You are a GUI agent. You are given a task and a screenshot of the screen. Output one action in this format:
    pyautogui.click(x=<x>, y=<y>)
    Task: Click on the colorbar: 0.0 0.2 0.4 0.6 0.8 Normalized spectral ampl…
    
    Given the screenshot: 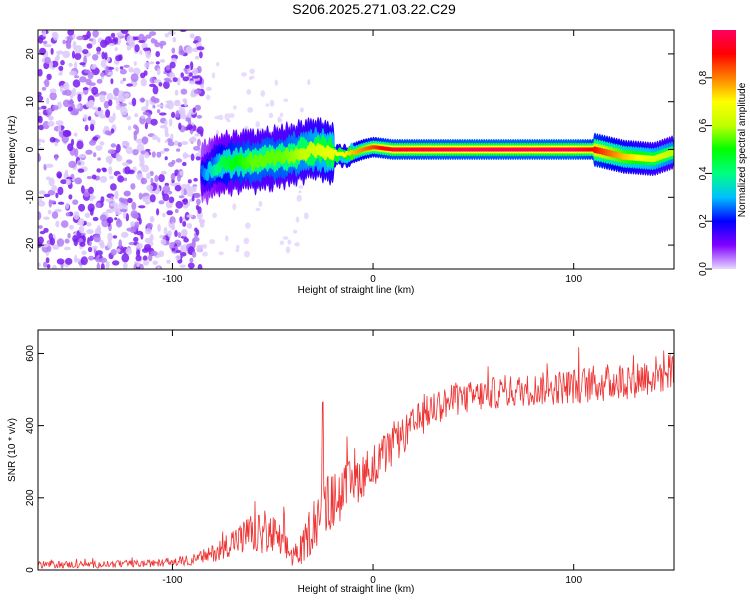 What is the action you would take?
    pyautogui.click(x=723, y=153)
    